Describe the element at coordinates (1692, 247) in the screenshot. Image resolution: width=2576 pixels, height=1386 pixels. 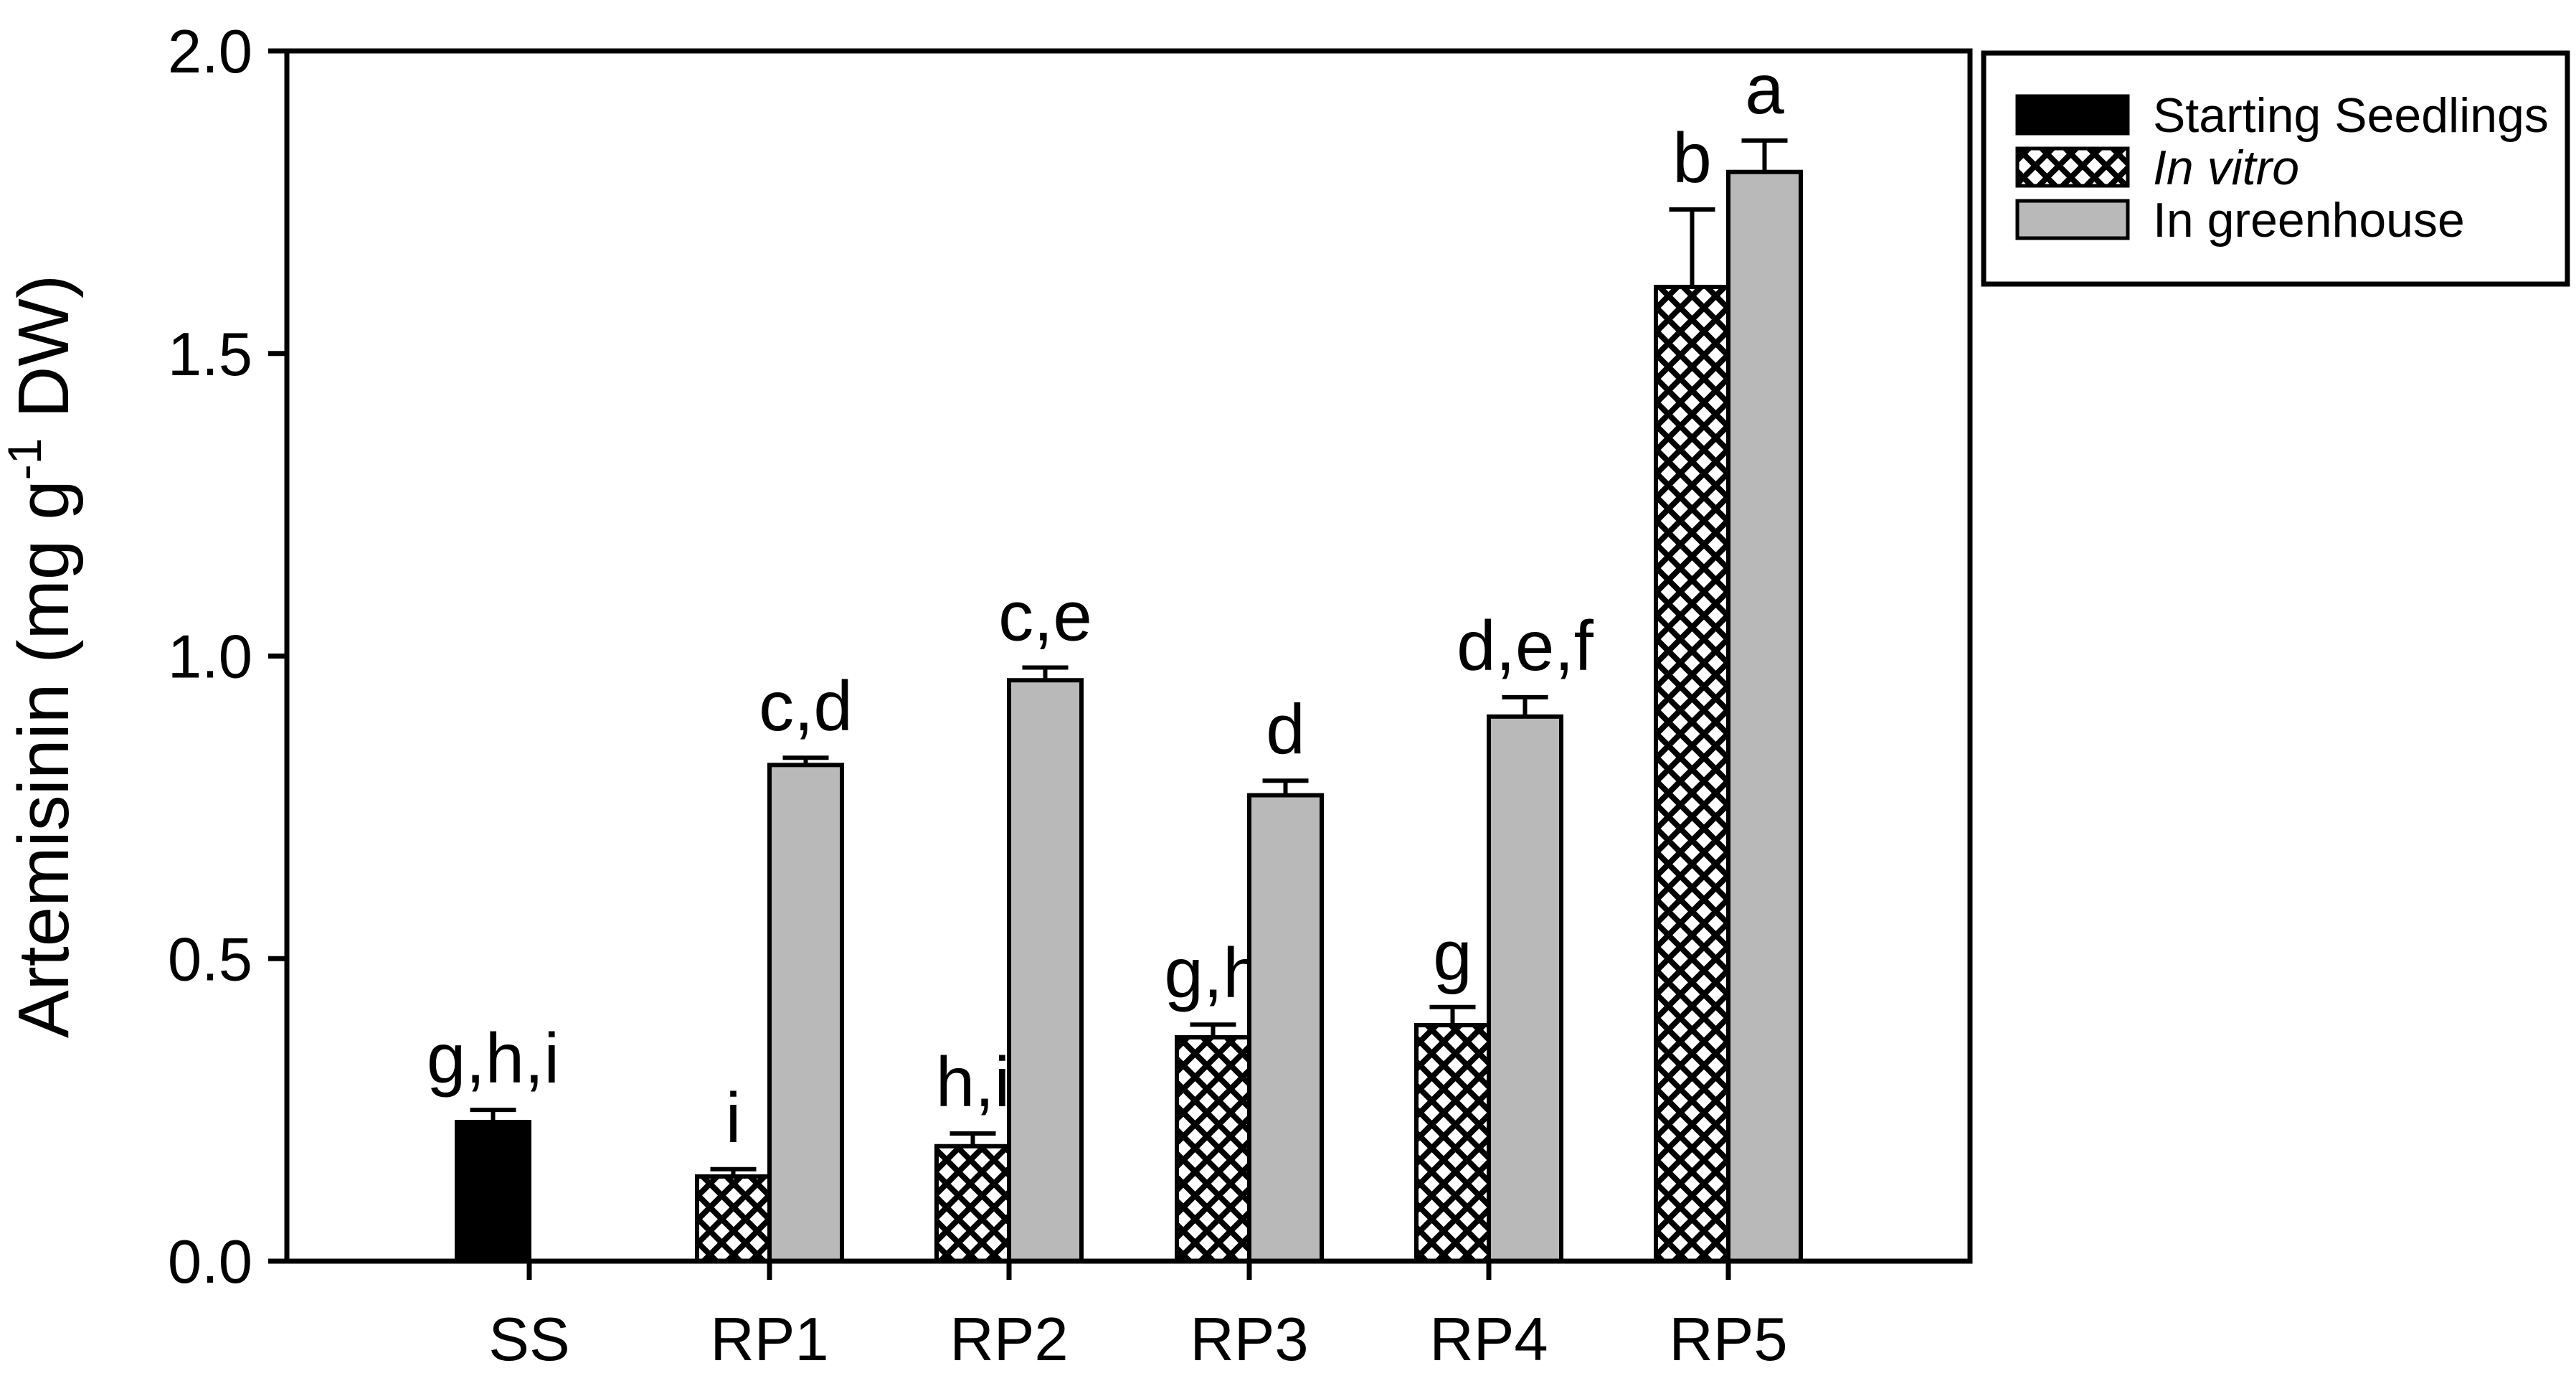
I see `error-bar-rp5-in-vitro` at that location.